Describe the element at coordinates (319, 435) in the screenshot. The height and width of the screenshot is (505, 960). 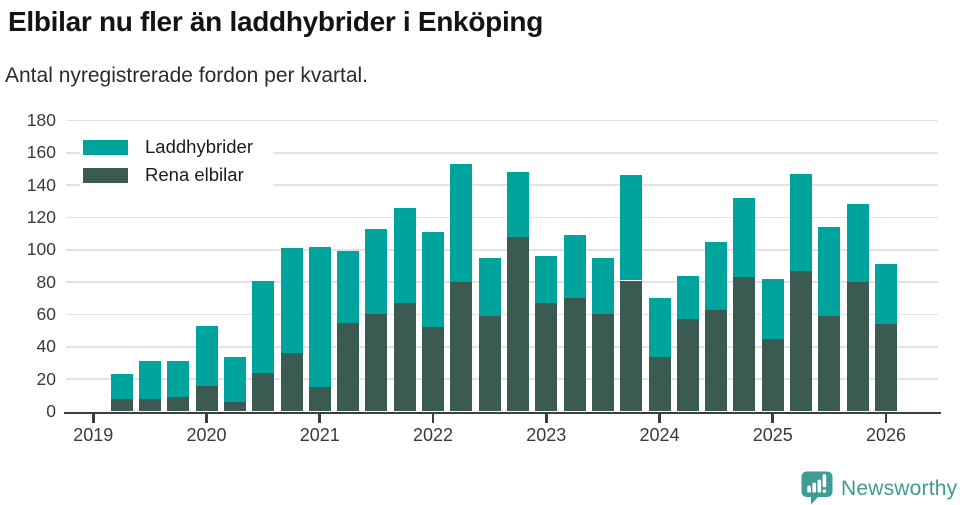
I see `x-axis-tick-label: 2021` at that location.